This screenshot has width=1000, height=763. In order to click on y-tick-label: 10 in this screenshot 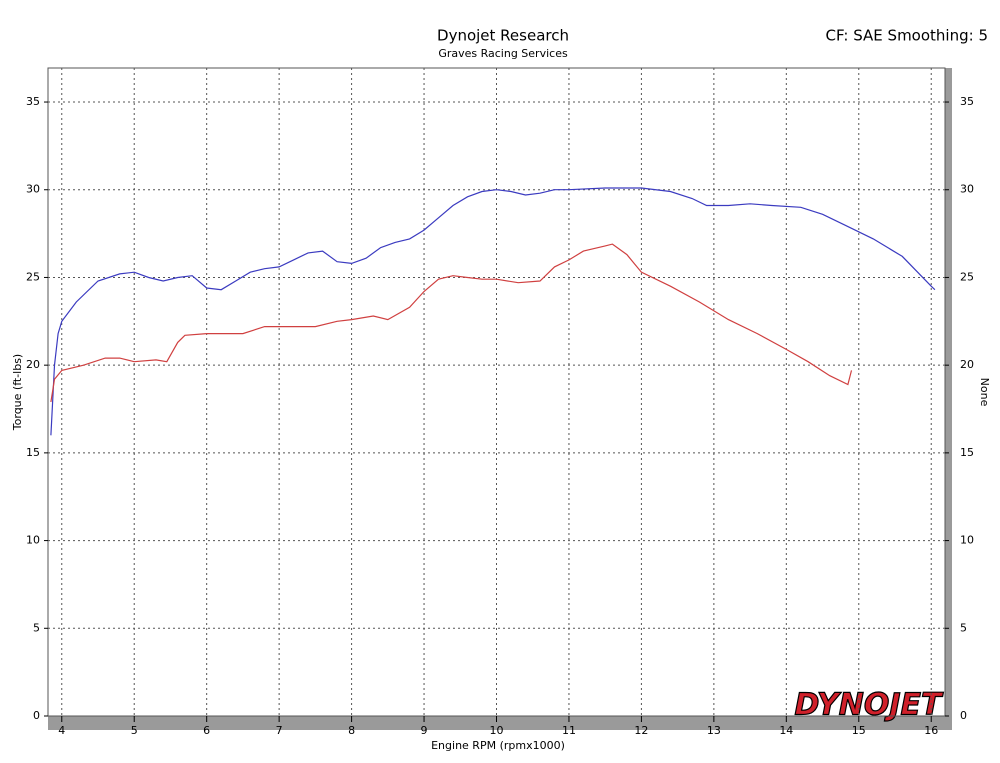, I will do `click(33, 540)`.